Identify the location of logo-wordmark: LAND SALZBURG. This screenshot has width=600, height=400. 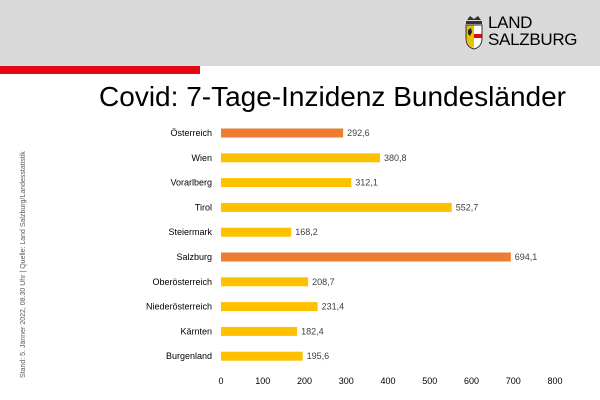
(533, 31).